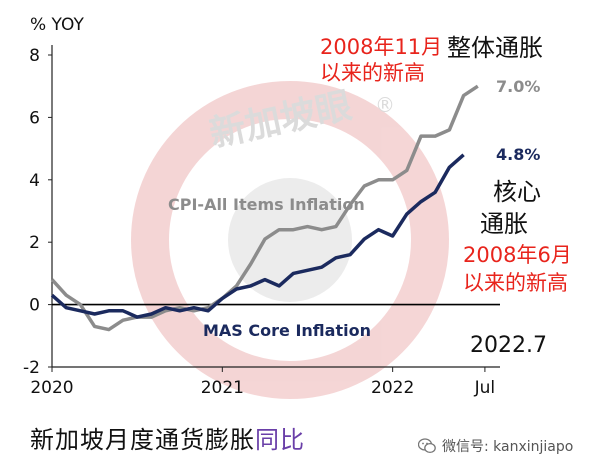 This screenshot has width=601, height=476. What do you see at coordinates (372, 73) in the screenshot?
I see `headline-record-line-2: 以来的新高` at bounding box center [372, 73].